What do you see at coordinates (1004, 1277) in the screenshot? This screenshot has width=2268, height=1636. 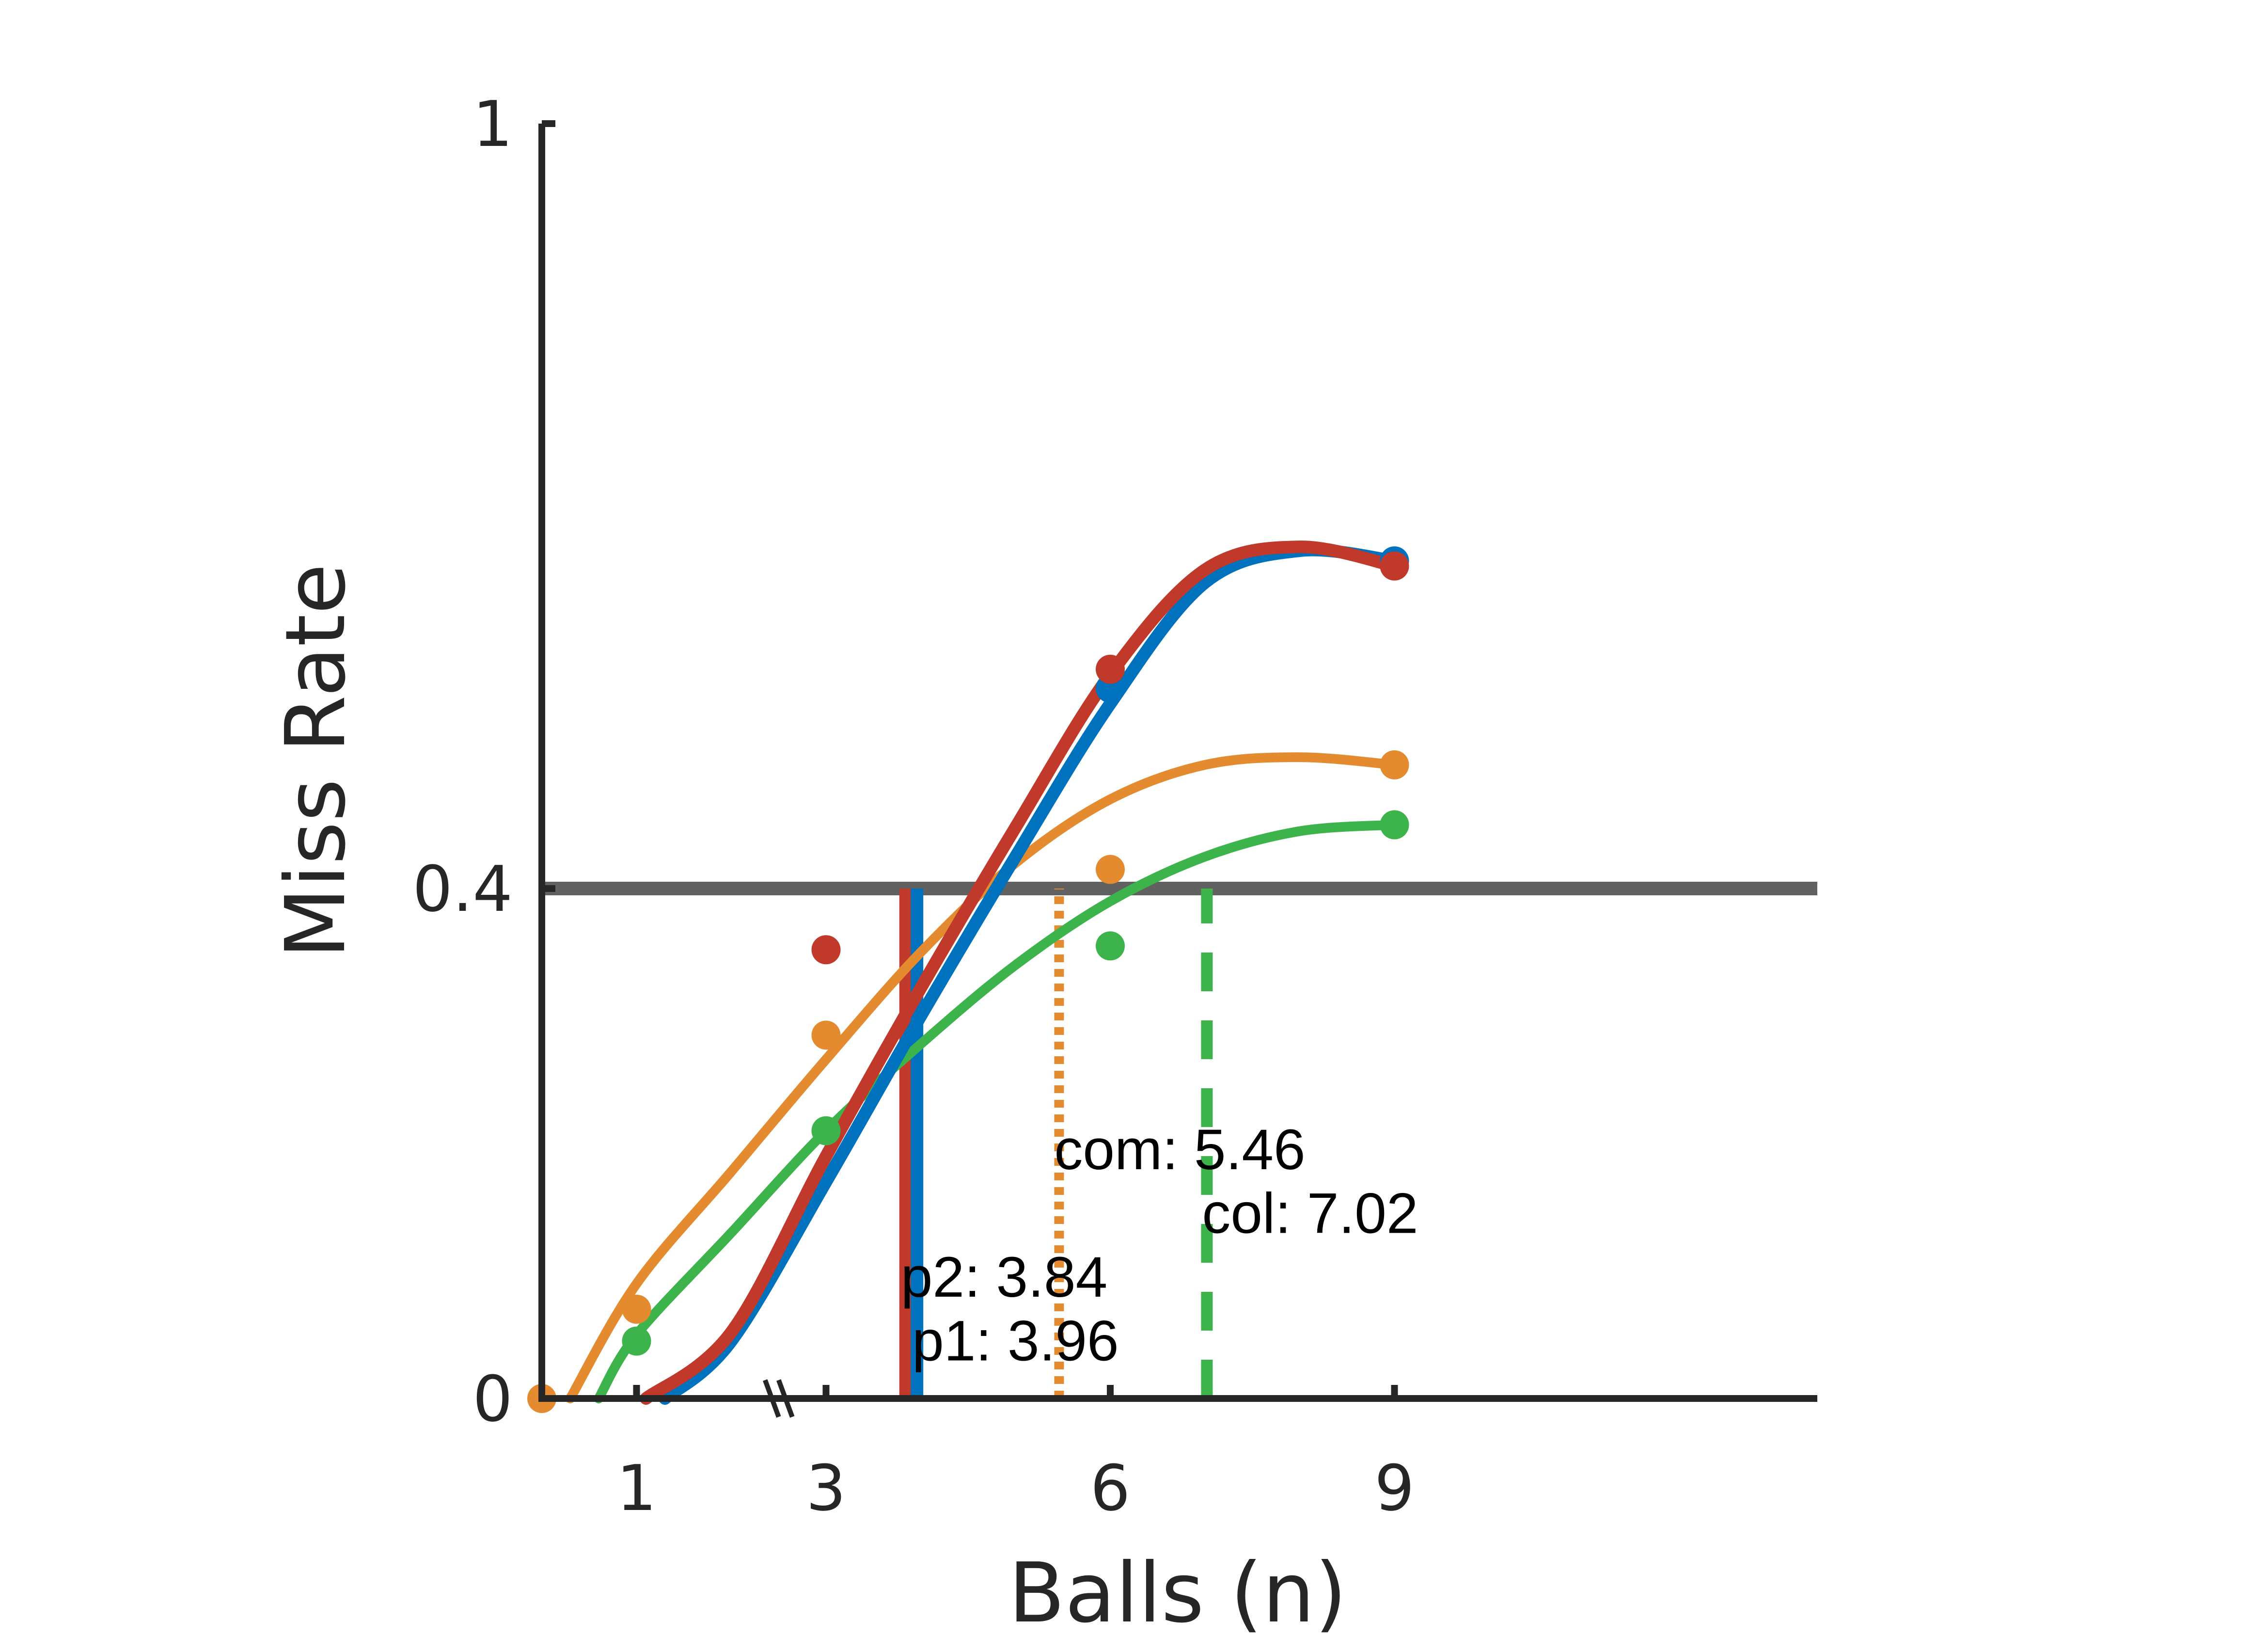 I see `annotation-0: p2: 3.84` at bounding box center [1004, 1277].